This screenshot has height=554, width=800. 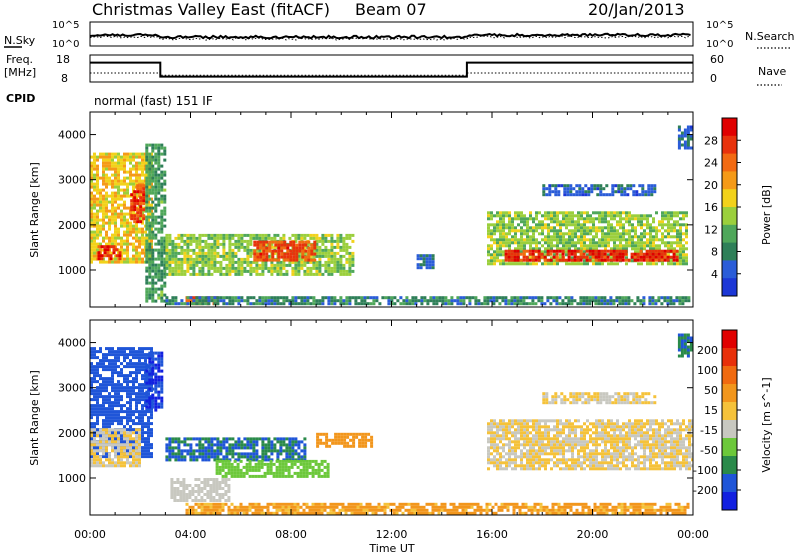 What do you see at coordinates (729, 180) in the screenshot?
I see `colorbar-segment` at bounding box center [729, 180].